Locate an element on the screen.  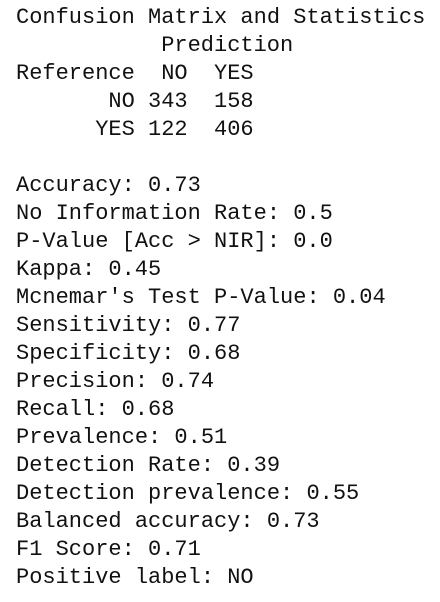
cell: 122 is located at coordinates (168, 129).